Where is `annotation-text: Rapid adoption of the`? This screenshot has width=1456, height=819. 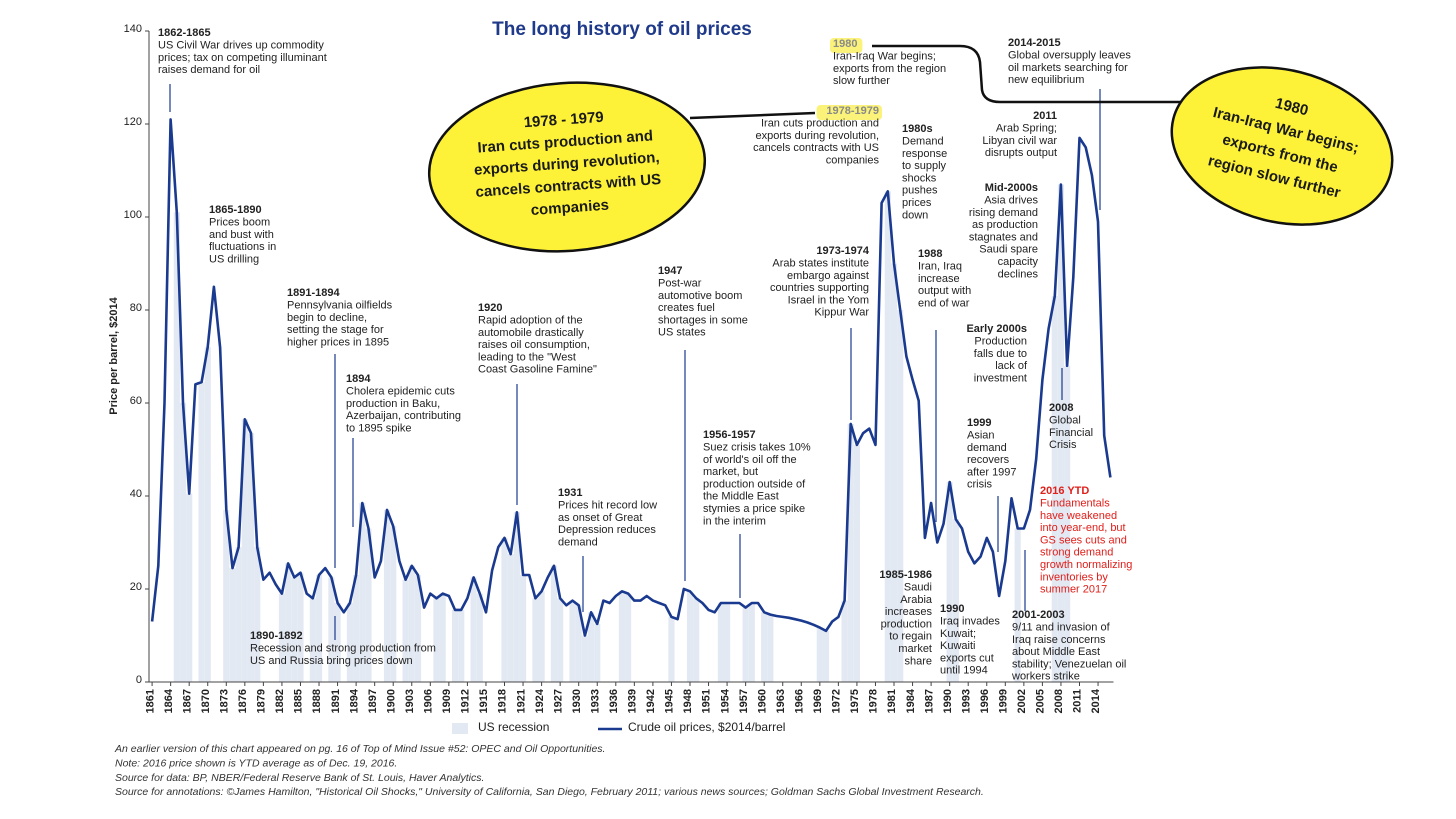
annotation-text: Rapid adoption of the is located at coordinates (530, 321).